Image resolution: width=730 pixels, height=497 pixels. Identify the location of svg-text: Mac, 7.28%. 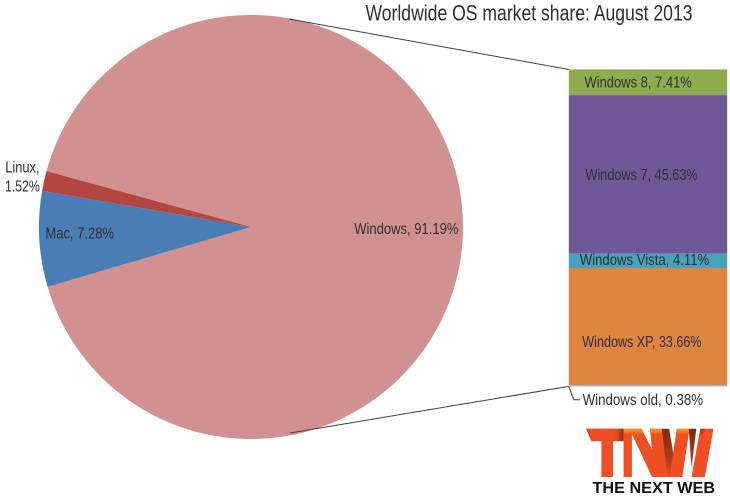
(79, 234).